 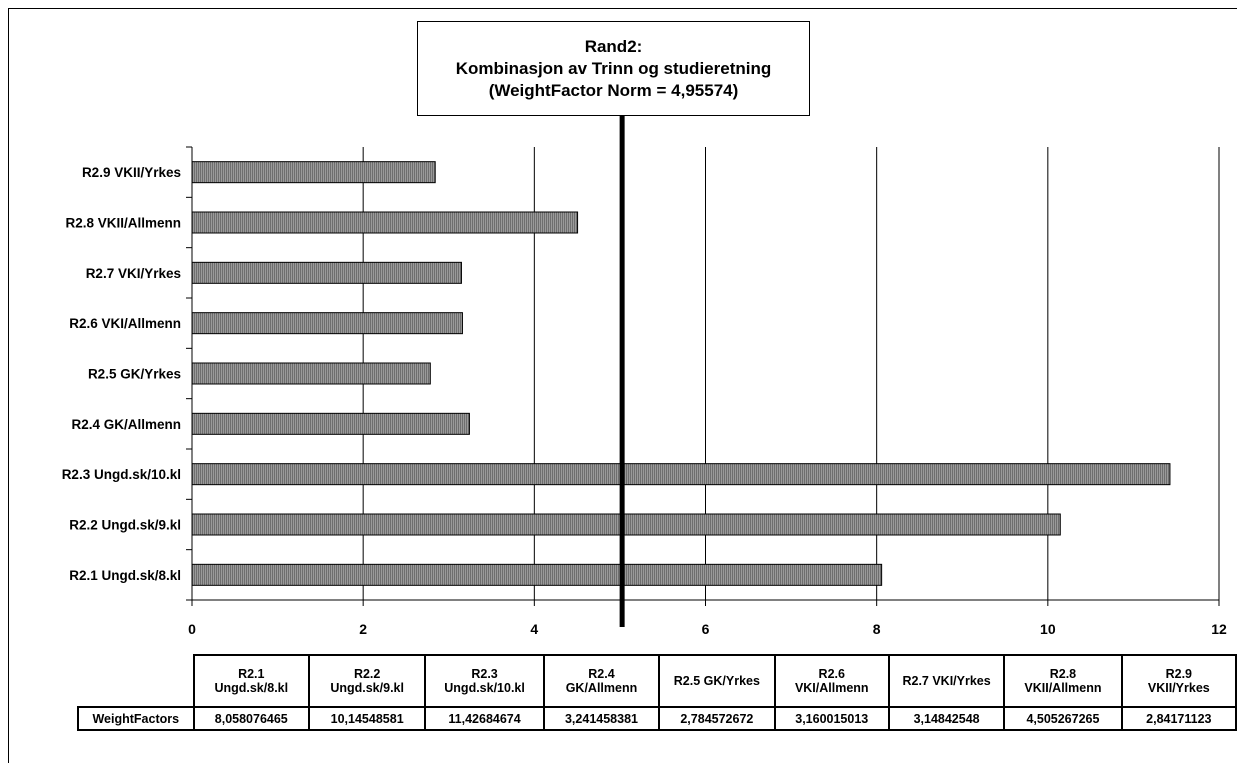 I want to click on table-header-cell: R2.8 VKII/Allmenn, so click(x=1063, y=681).